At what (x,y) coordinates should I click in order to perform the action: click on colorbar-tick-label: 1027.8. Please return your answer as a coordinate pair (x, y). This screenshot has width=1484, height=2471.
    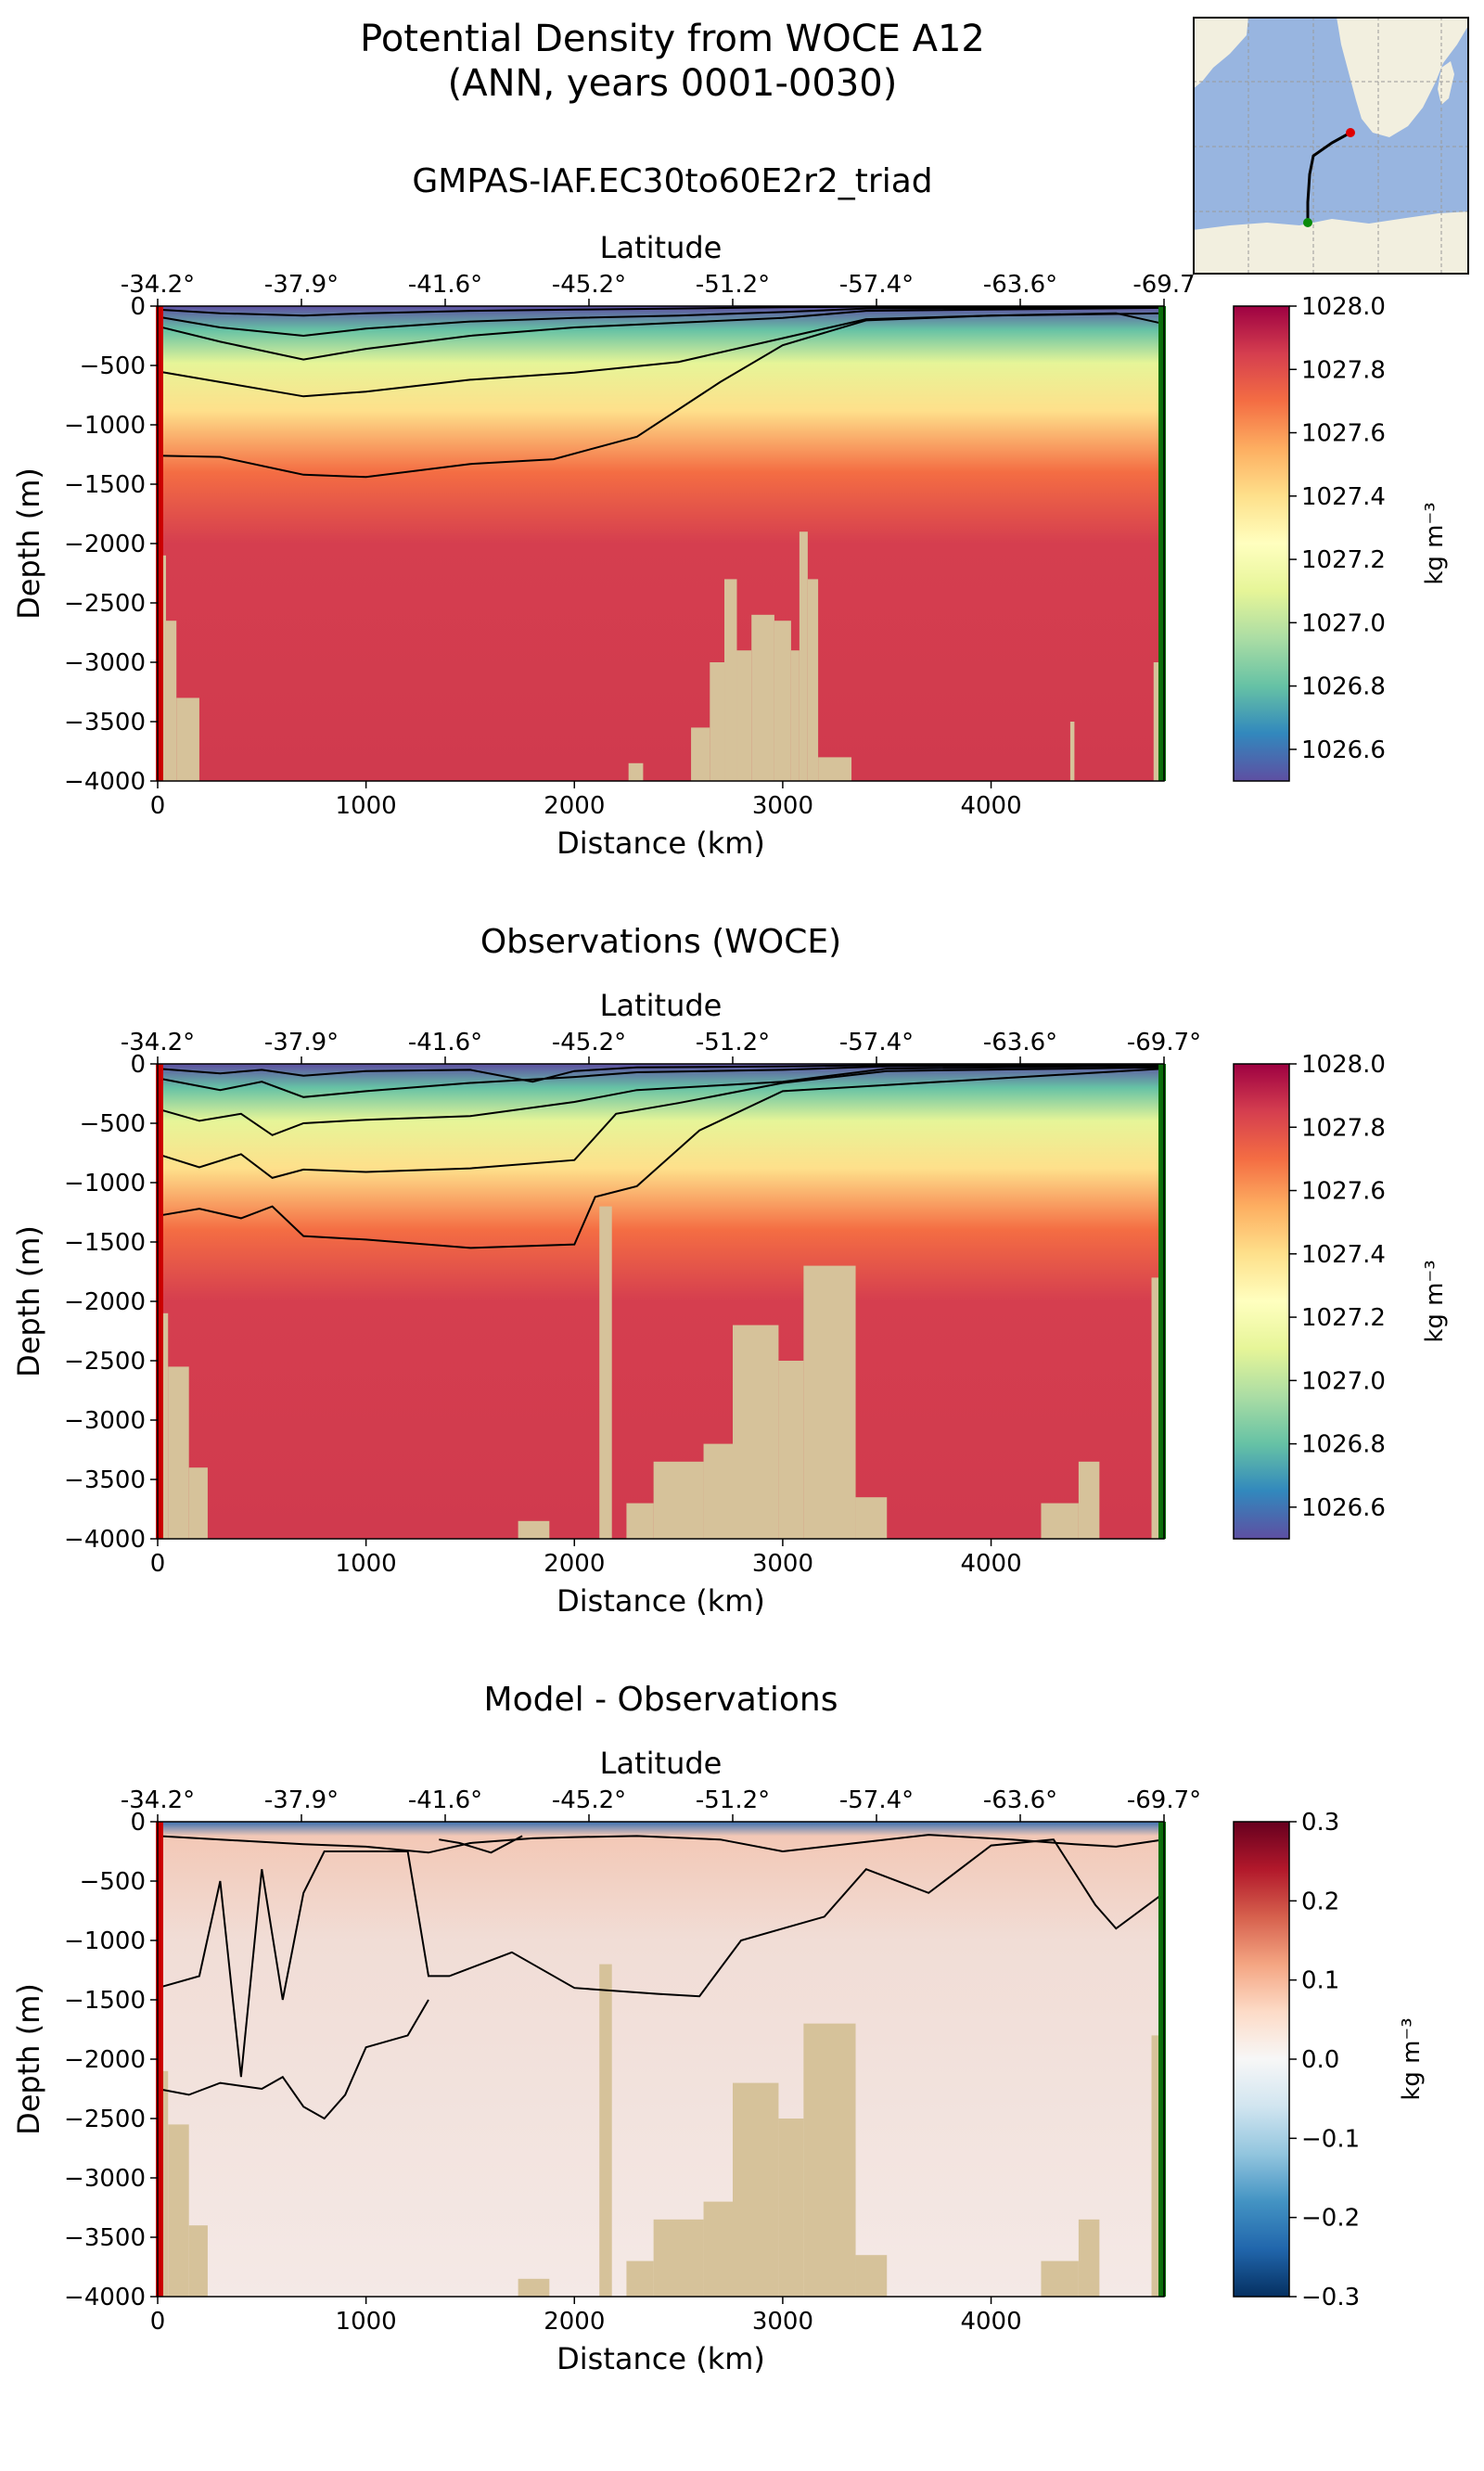
    Looking at the image, I should click on (1343, 1128).